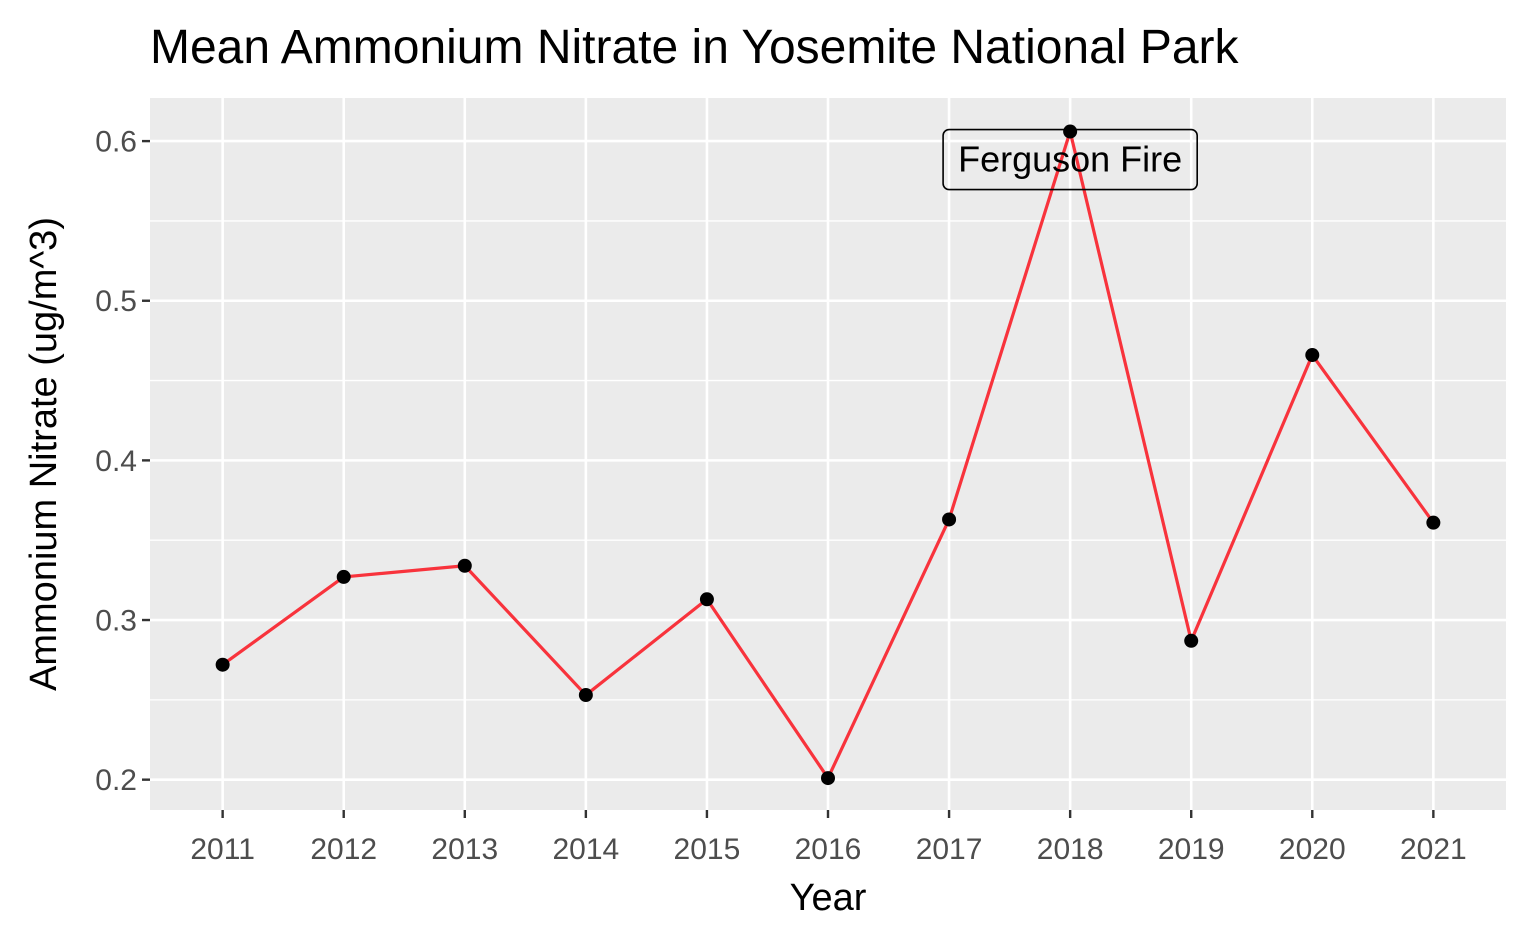  I want to click on x-tick-label: 2020, so click(1312, 849).